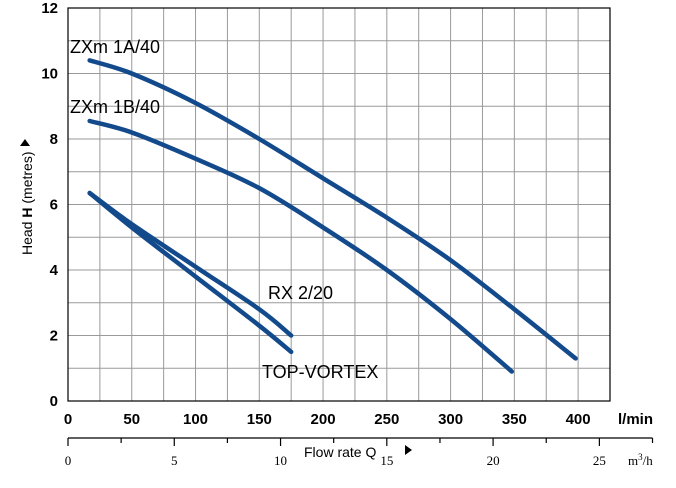 Image resolution: width=676 pixels, height=488 pixels. Describe the element at coordinates (54, 205) in the screenshot. I see `y-tick-label: 6` at that location.